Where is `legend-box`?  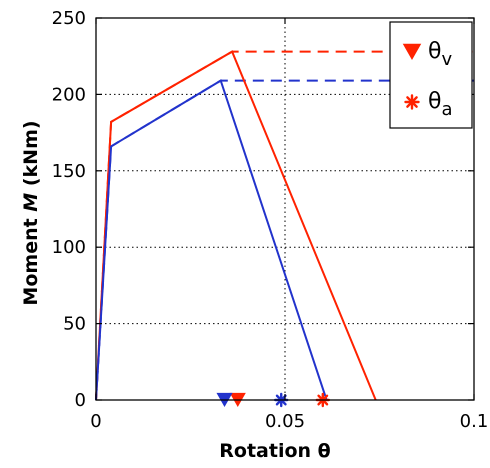
legend-box is located at coordinates (431, 75).